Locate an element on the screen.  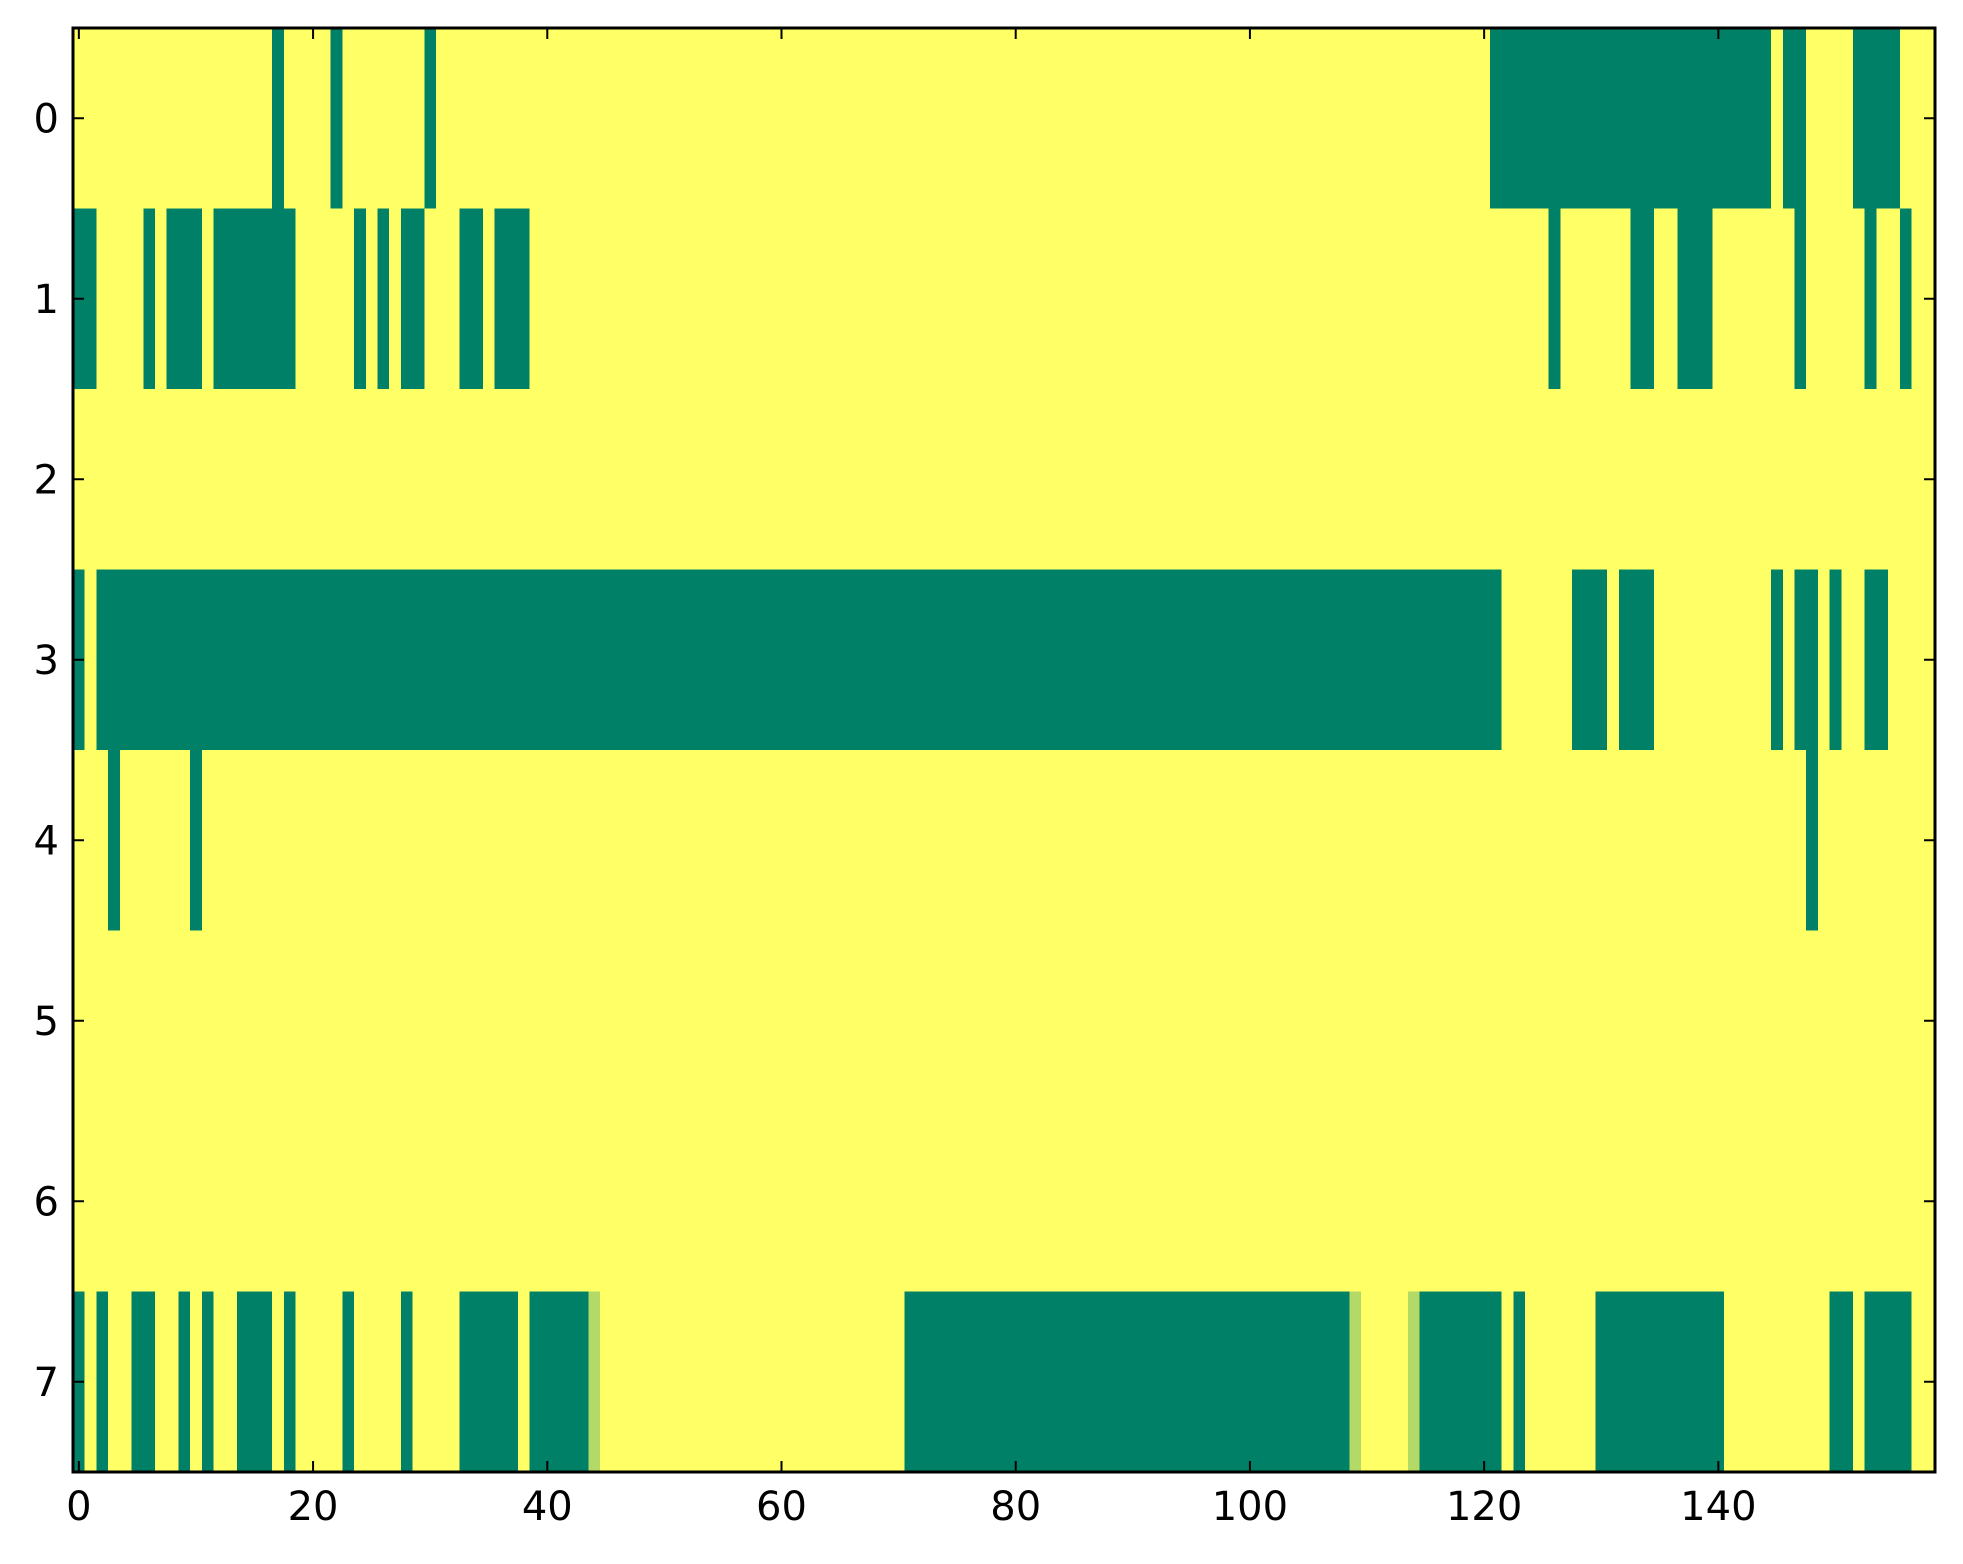
y-tick-label: 2 is located at coordinates (46, 480).